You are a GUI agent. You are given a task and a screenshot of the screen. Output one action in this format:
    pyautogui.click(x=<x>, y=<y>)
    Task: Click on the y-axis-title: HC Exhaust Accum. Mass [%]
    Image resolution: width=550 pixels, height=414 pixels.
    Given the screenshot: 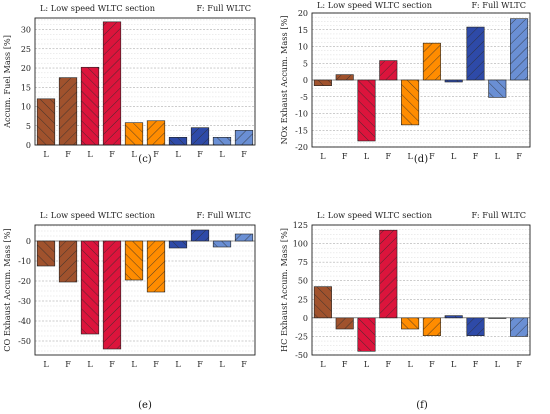 What is the action you would take?
    pyautogui.click(x=284, y=290)
    